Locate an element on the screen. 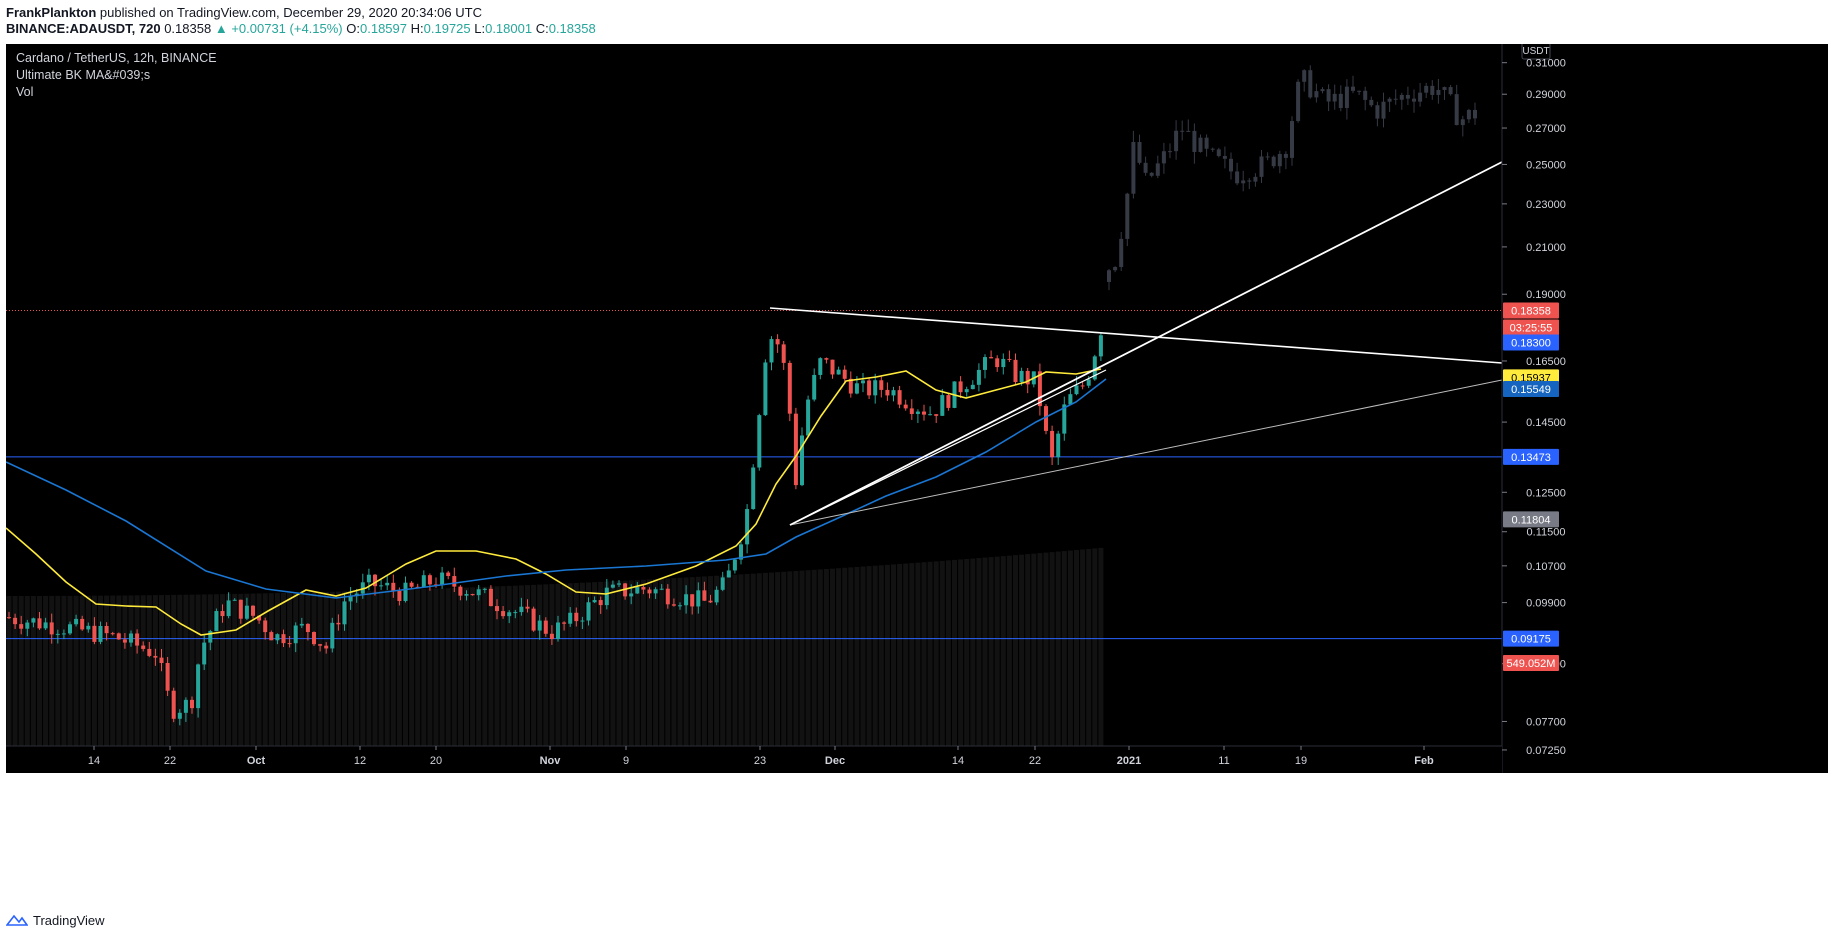 The width and height of the screenshot is (1828, 936). tradingview-logo-icon is located at coordinates (17, 920).